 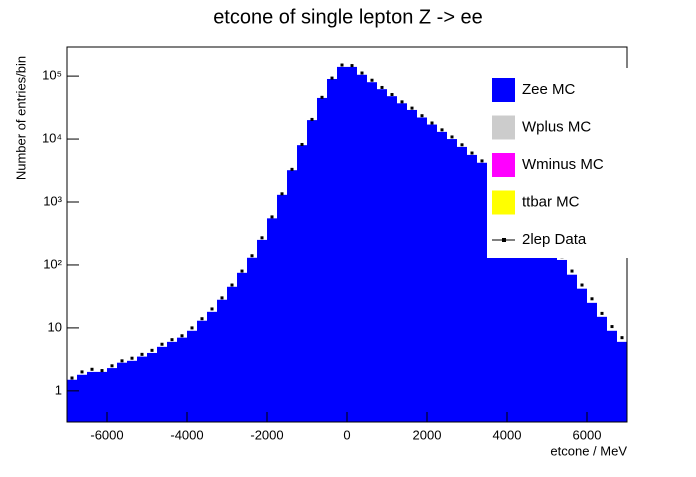 What do you see at coordinates (588, 450) in the screenshot?
I see `x-axis-label: etcone / MeV` at bounding box center [588, 450].